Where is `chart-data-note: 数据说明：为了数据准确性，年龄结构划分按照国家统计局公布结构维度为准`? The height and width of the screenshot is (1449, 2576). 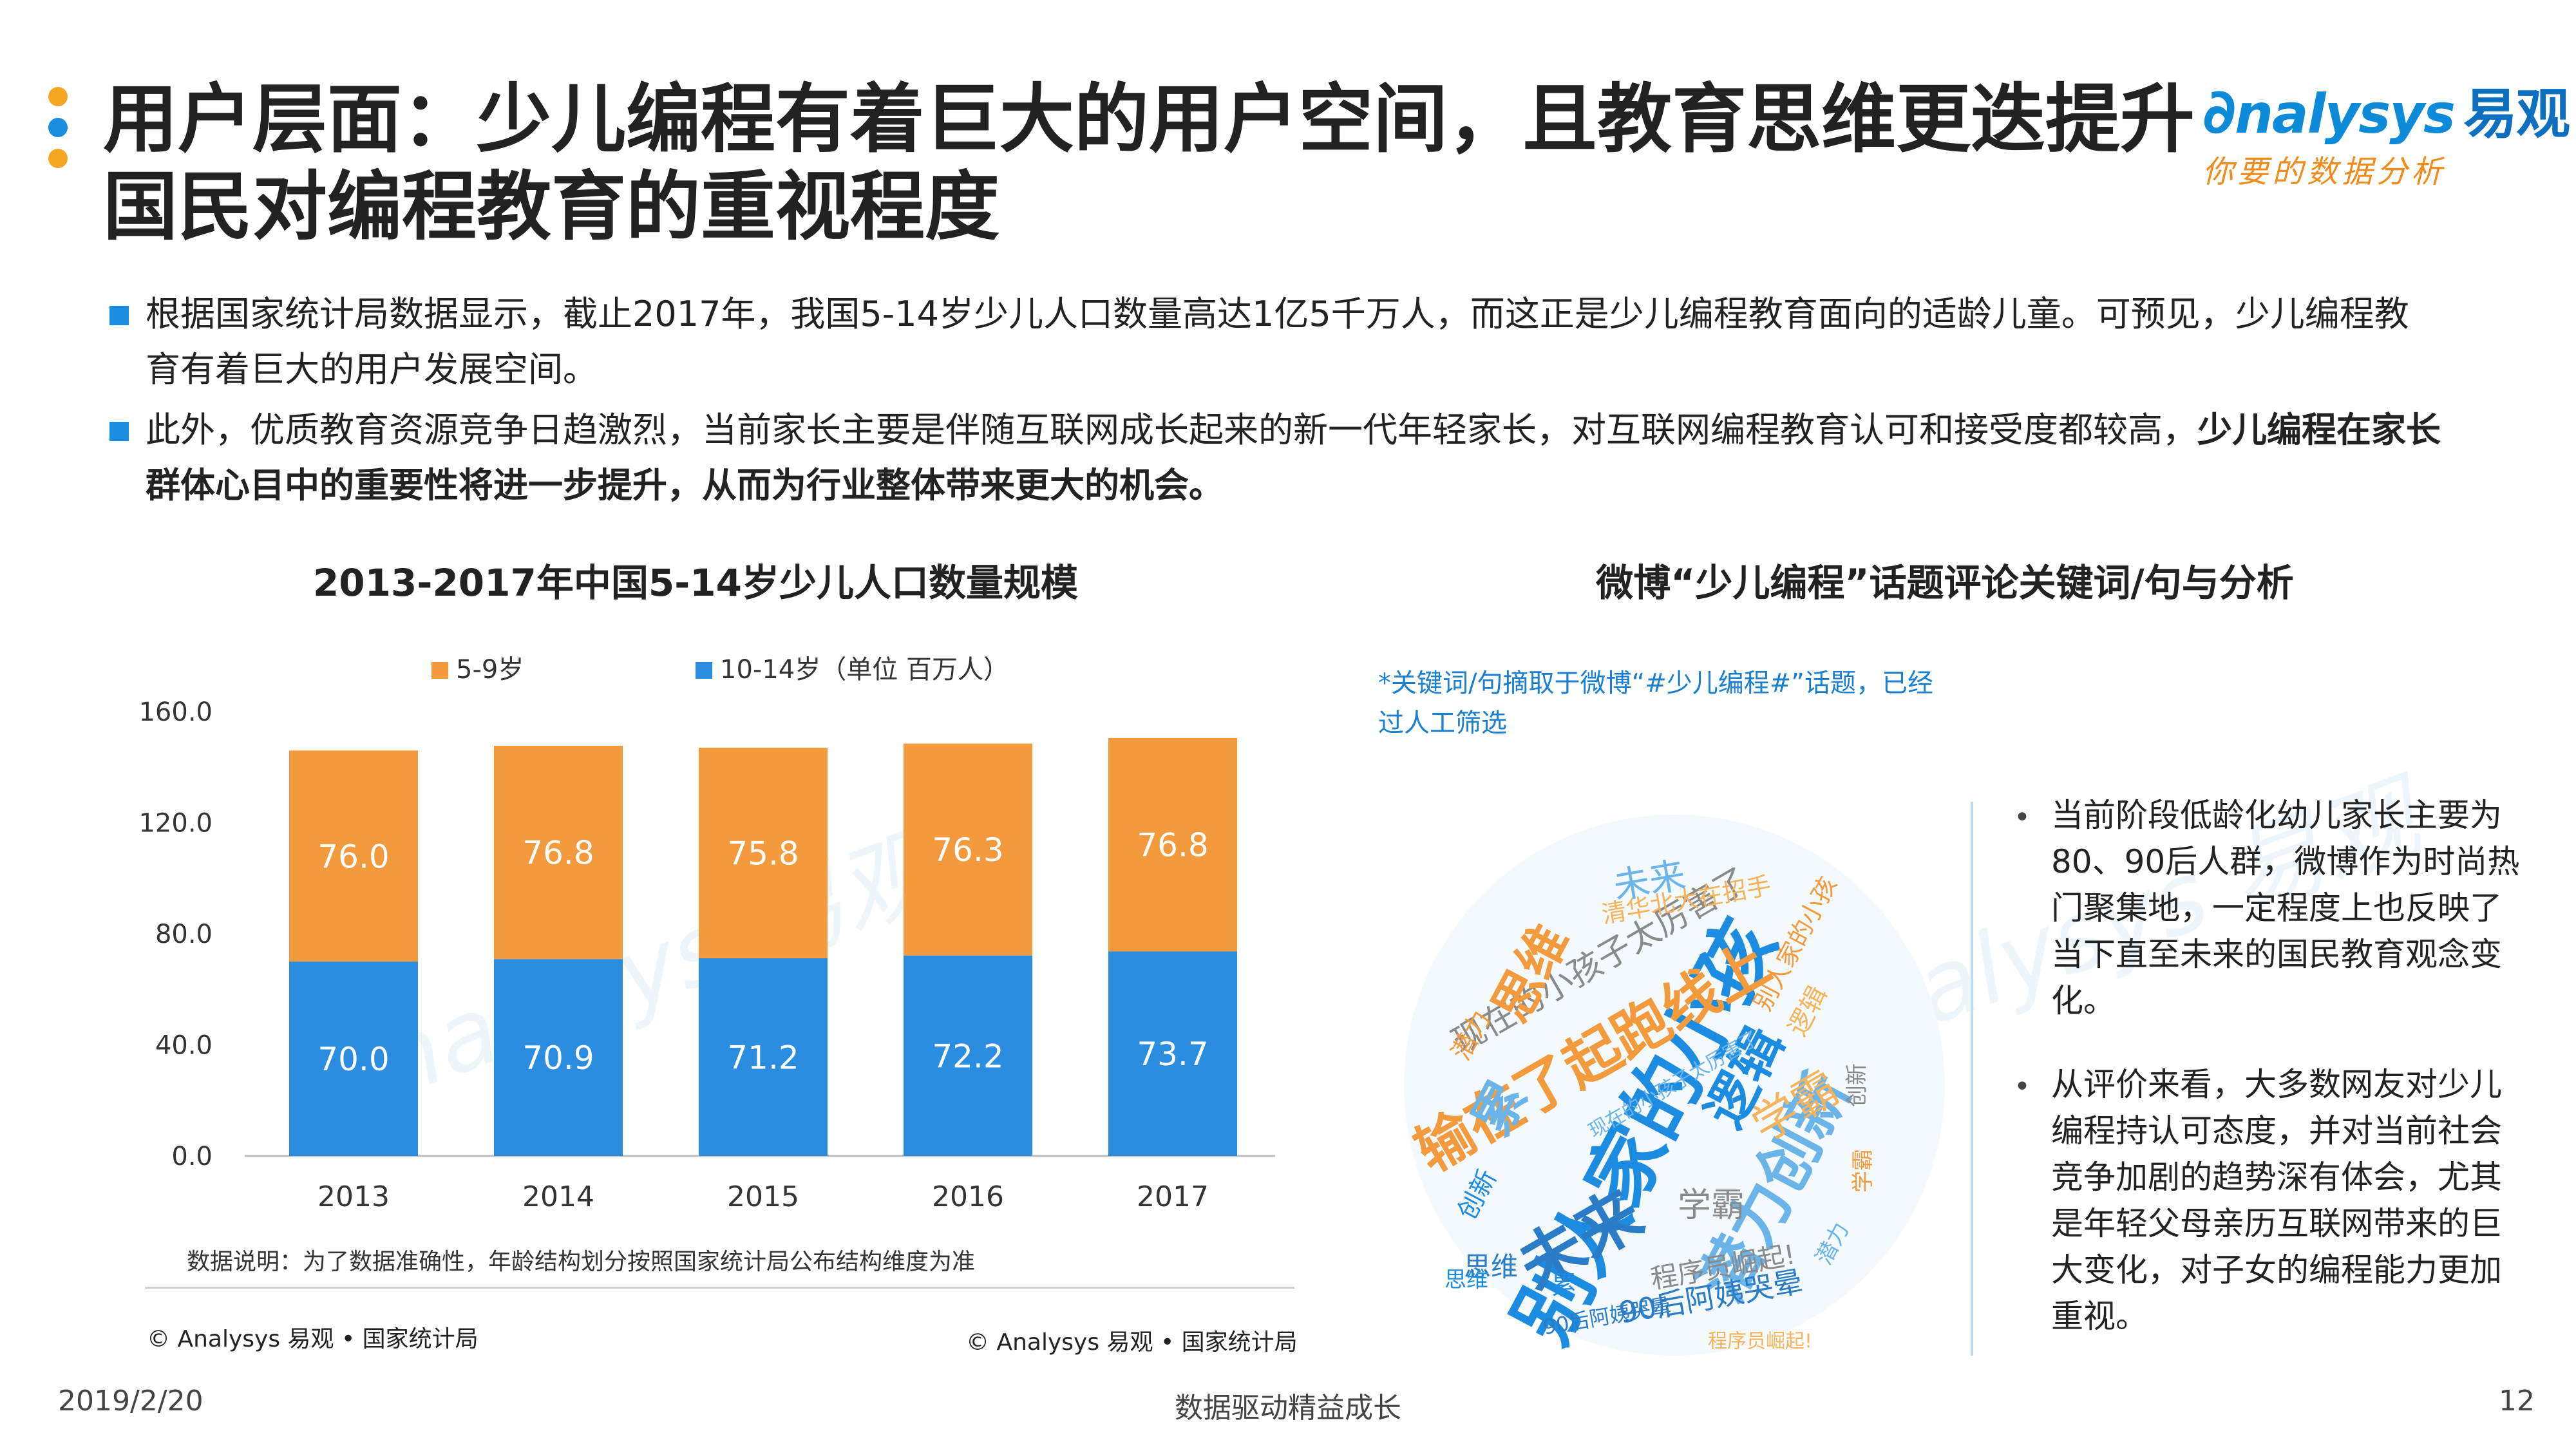
chart-data-note: 数据说明：为了数据准确性，年龄结构划分按照国家统计局公布结构维度为准 is located at coordinates (581, 1262).